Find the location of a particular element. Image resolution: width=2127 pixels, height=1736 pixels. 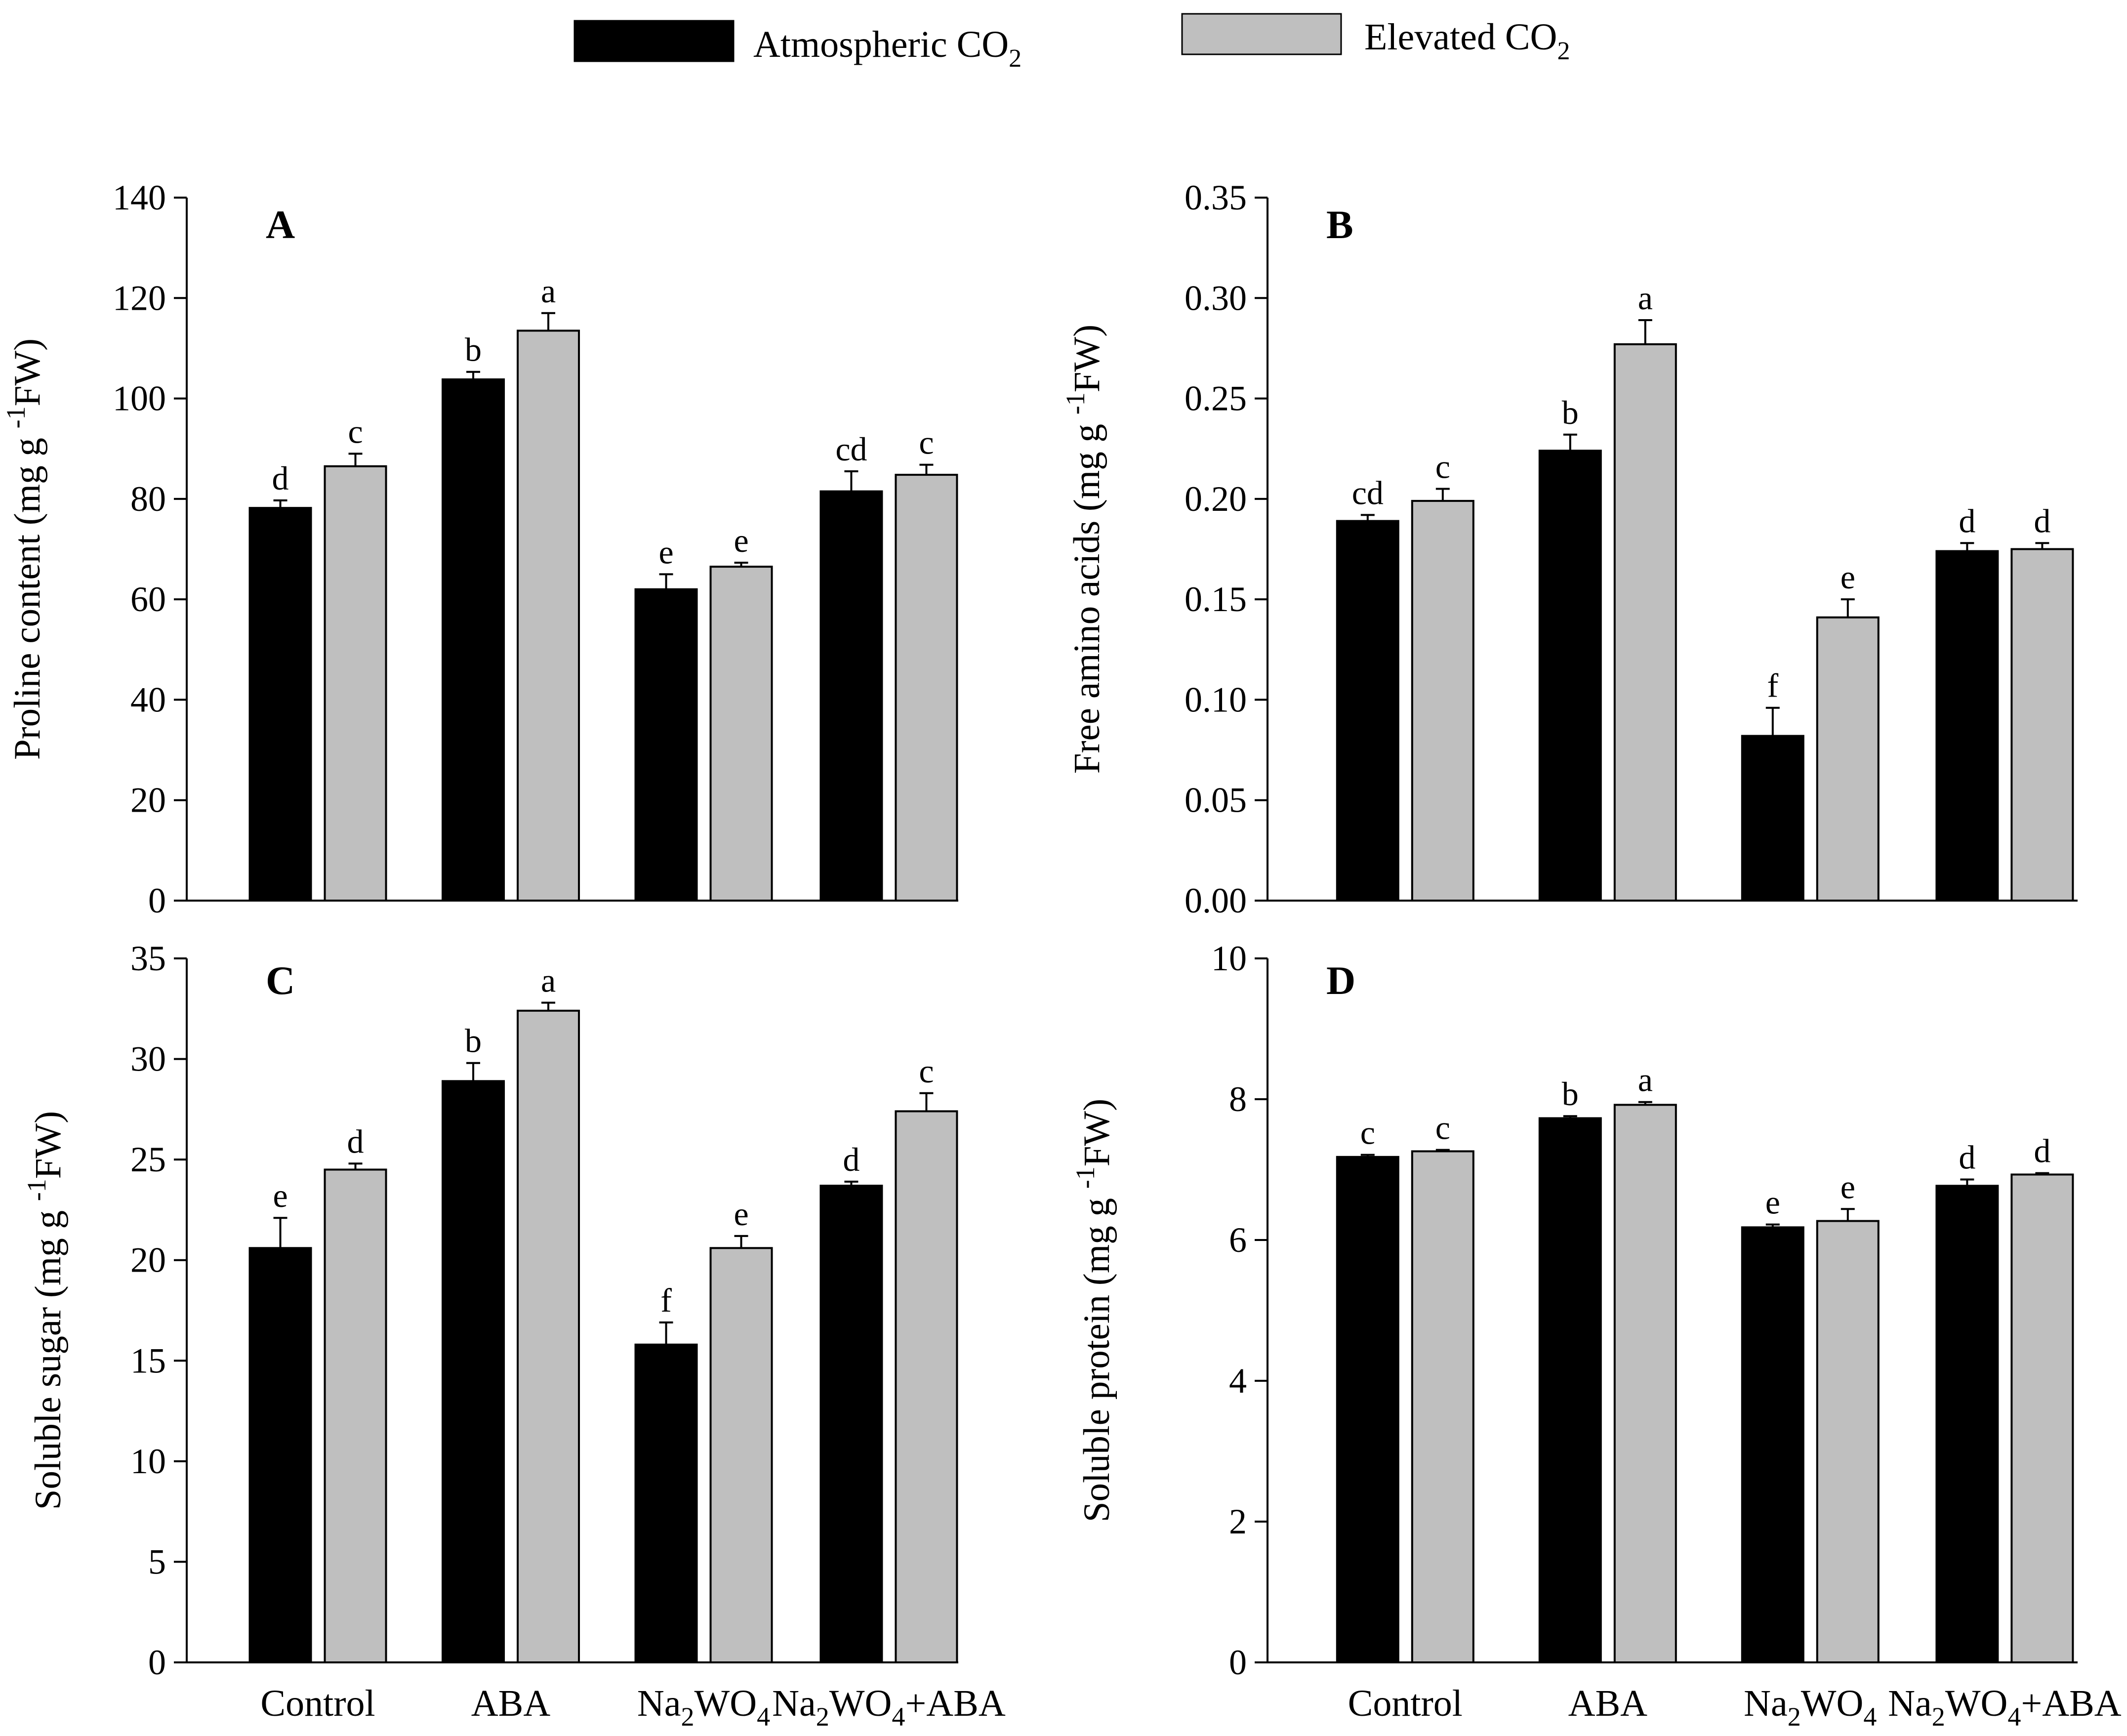

panel-d-bar-na2wo4-elev-significance-letter: e is located at coordinates (1848, 1187).